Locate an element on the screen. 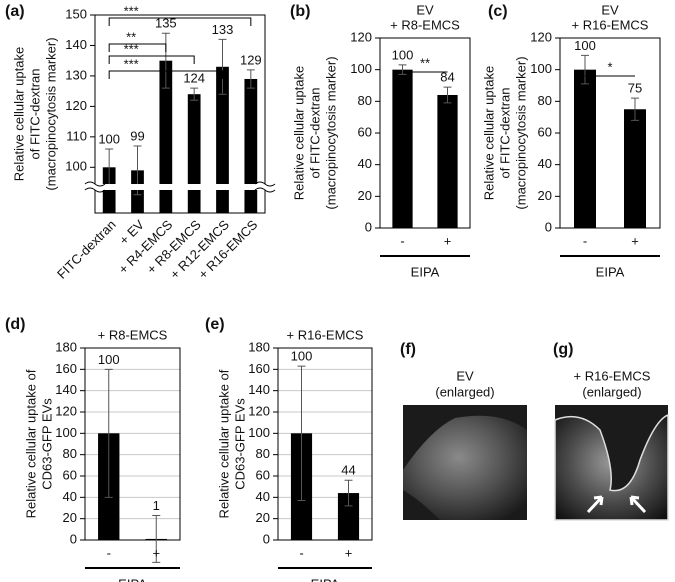  y-axis-label: Relative cellular uptake of is located at coordinates (30, 443).